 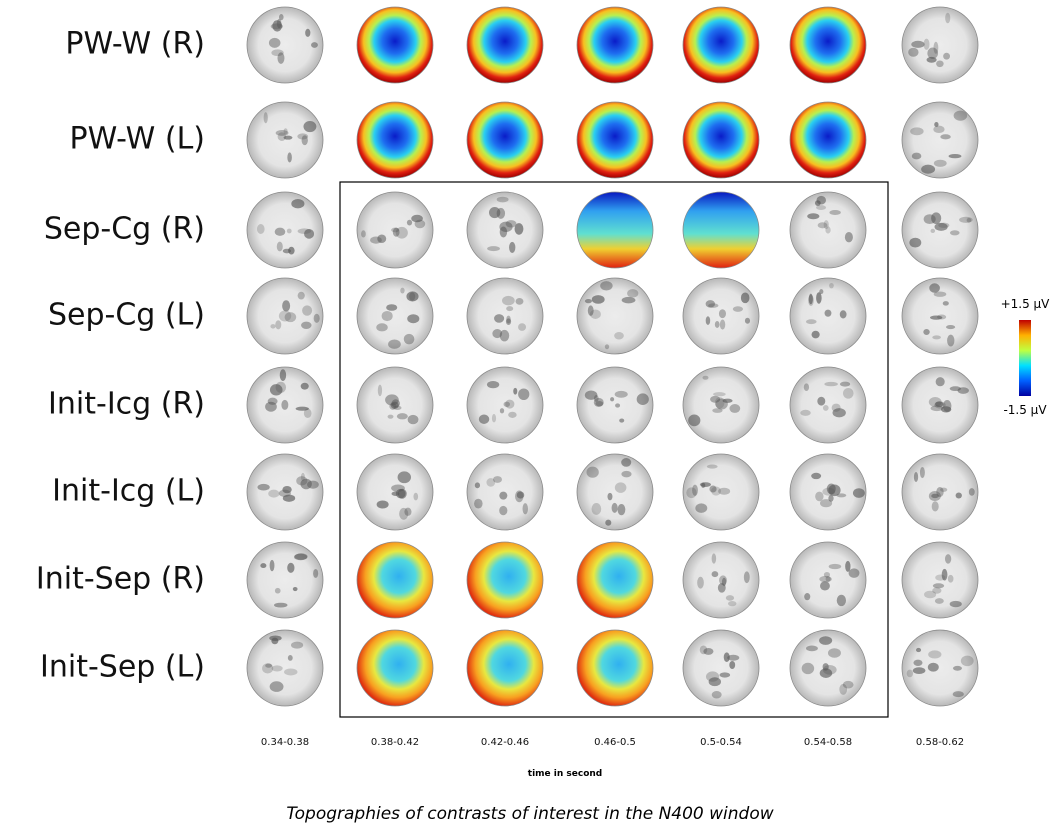 What do you see at coordinates (721, 742) in the screenshot?
I see `column-label: 0.5-0.54` at bounding box center [721, 742].